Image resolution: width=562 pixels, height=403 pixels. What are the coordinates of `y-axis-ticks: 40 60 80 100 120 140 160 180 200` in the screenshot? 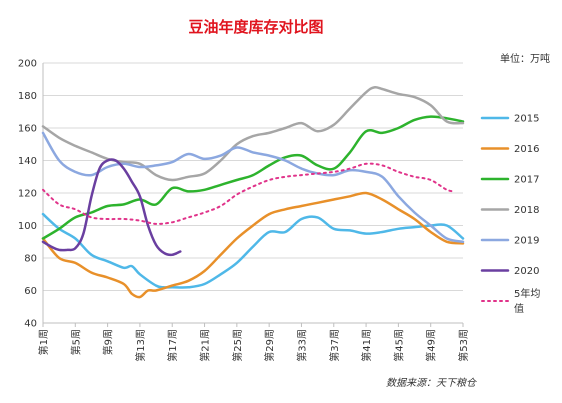 It's located at (27, 194).